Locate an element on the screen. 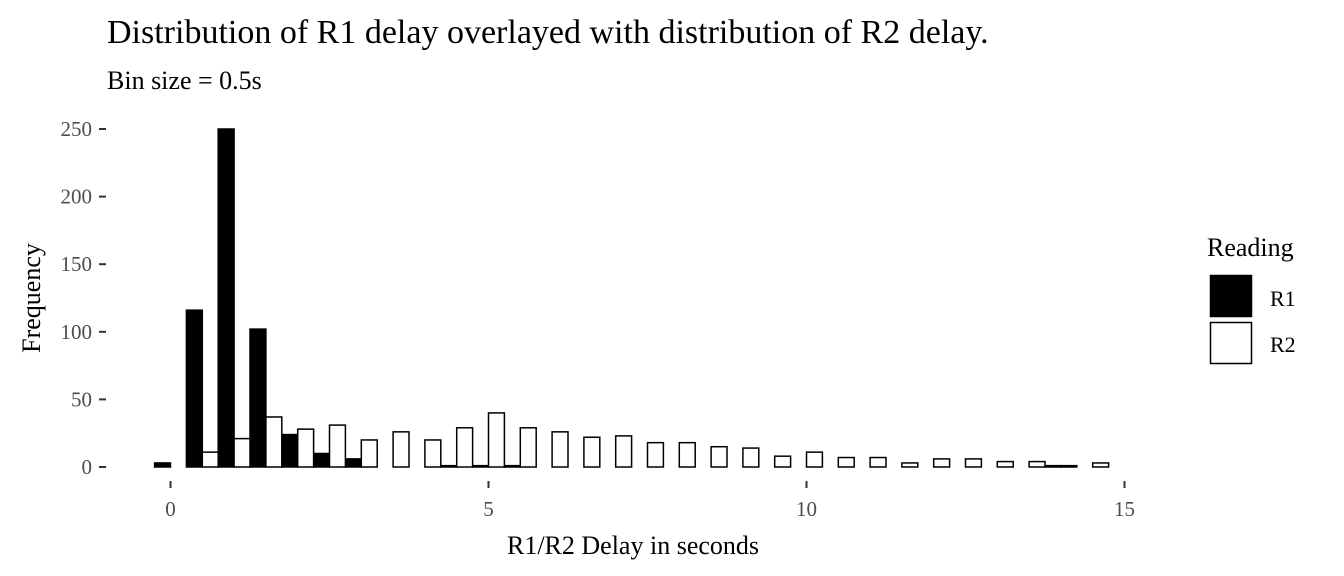 This screenshot has height=576, width=1344. legend-label-r1: R1 is located at coordinates (1283, 298).